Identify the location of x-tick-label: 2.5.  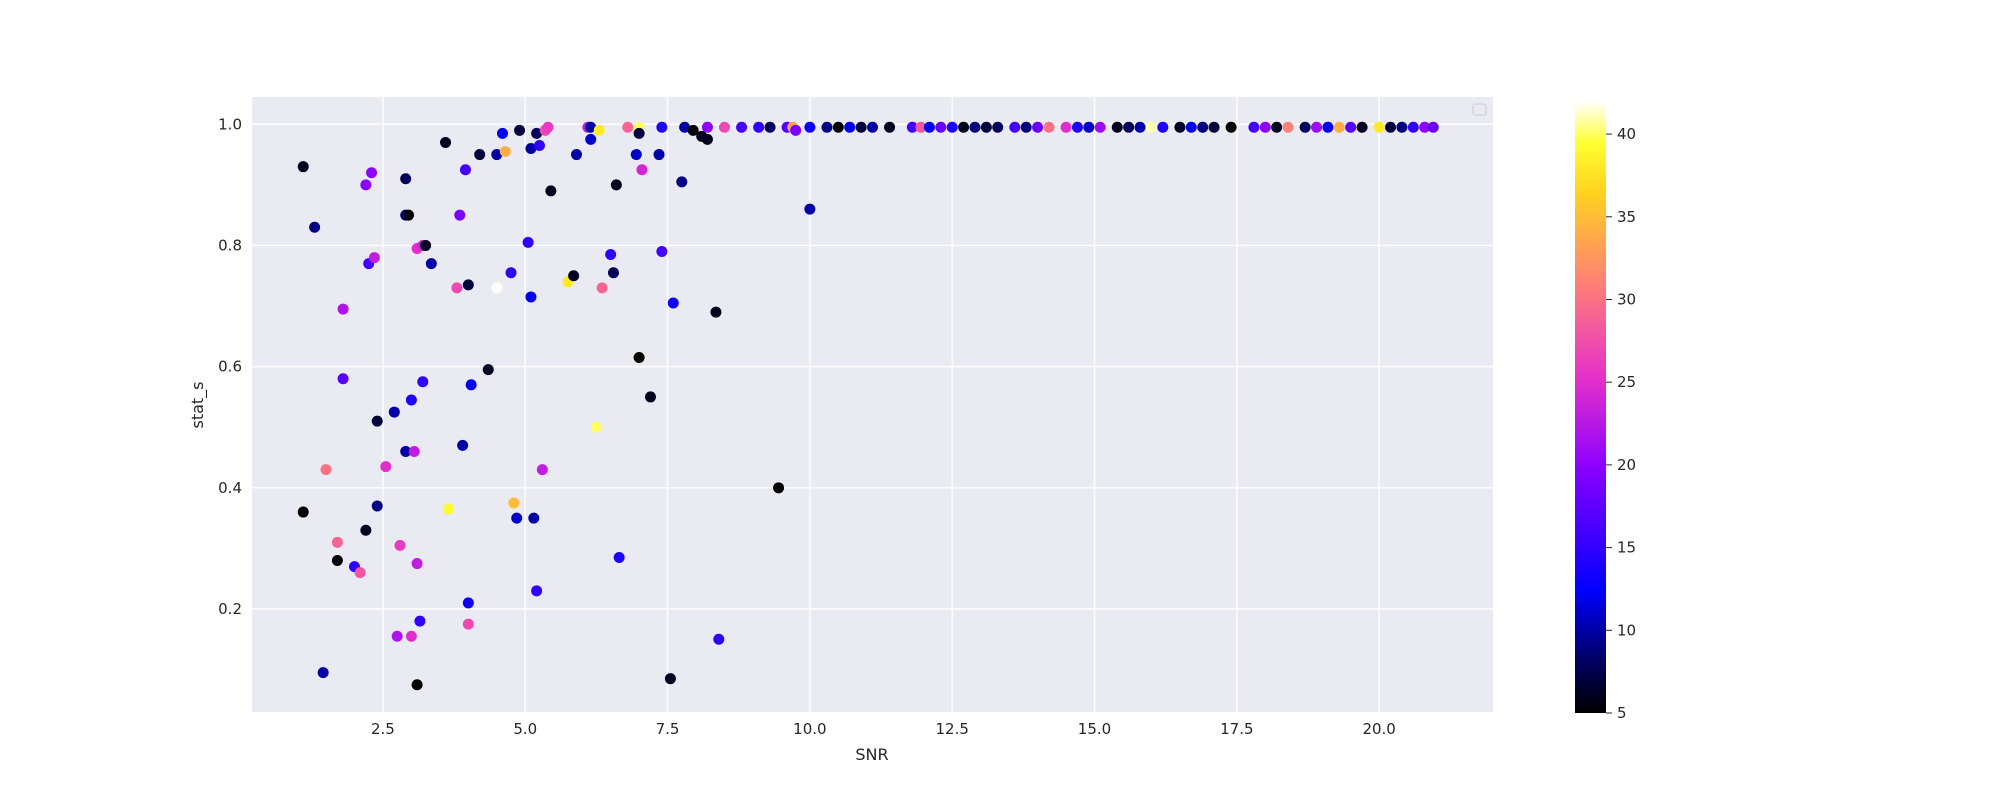
(383, 729).